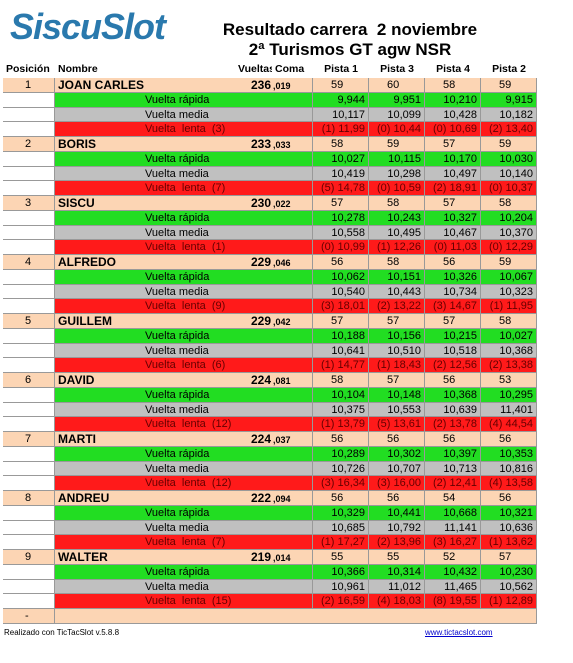 This screenshot has height=663, width=573. What do you see at coordinates (341, 483) in the screenshot?
I see `slow-lap-time: (3) 16,34` at bounding box center [341, 483].